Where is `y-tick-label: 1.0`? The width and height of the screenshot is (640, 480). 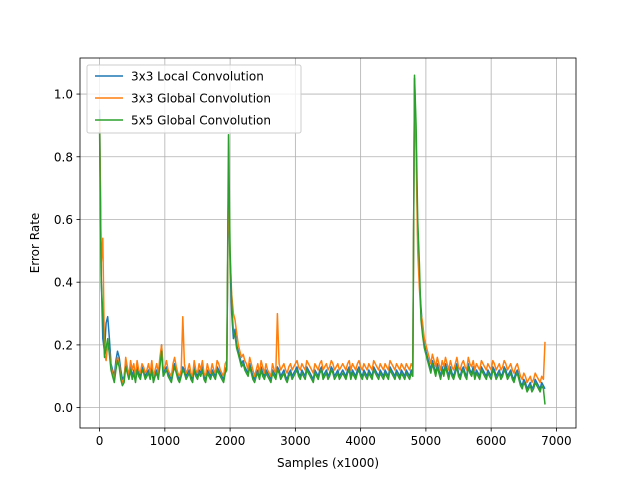 y-tick-label: 1.0 is located at coordinates (63, 95).